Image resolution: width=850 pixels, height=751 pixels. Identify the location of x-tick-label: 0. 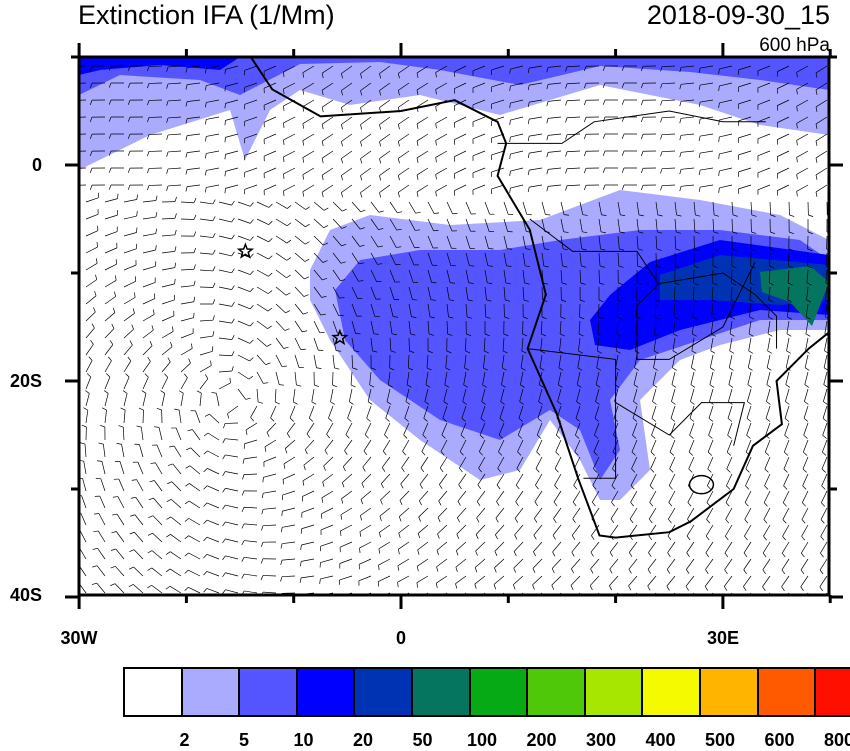
(401, 638).